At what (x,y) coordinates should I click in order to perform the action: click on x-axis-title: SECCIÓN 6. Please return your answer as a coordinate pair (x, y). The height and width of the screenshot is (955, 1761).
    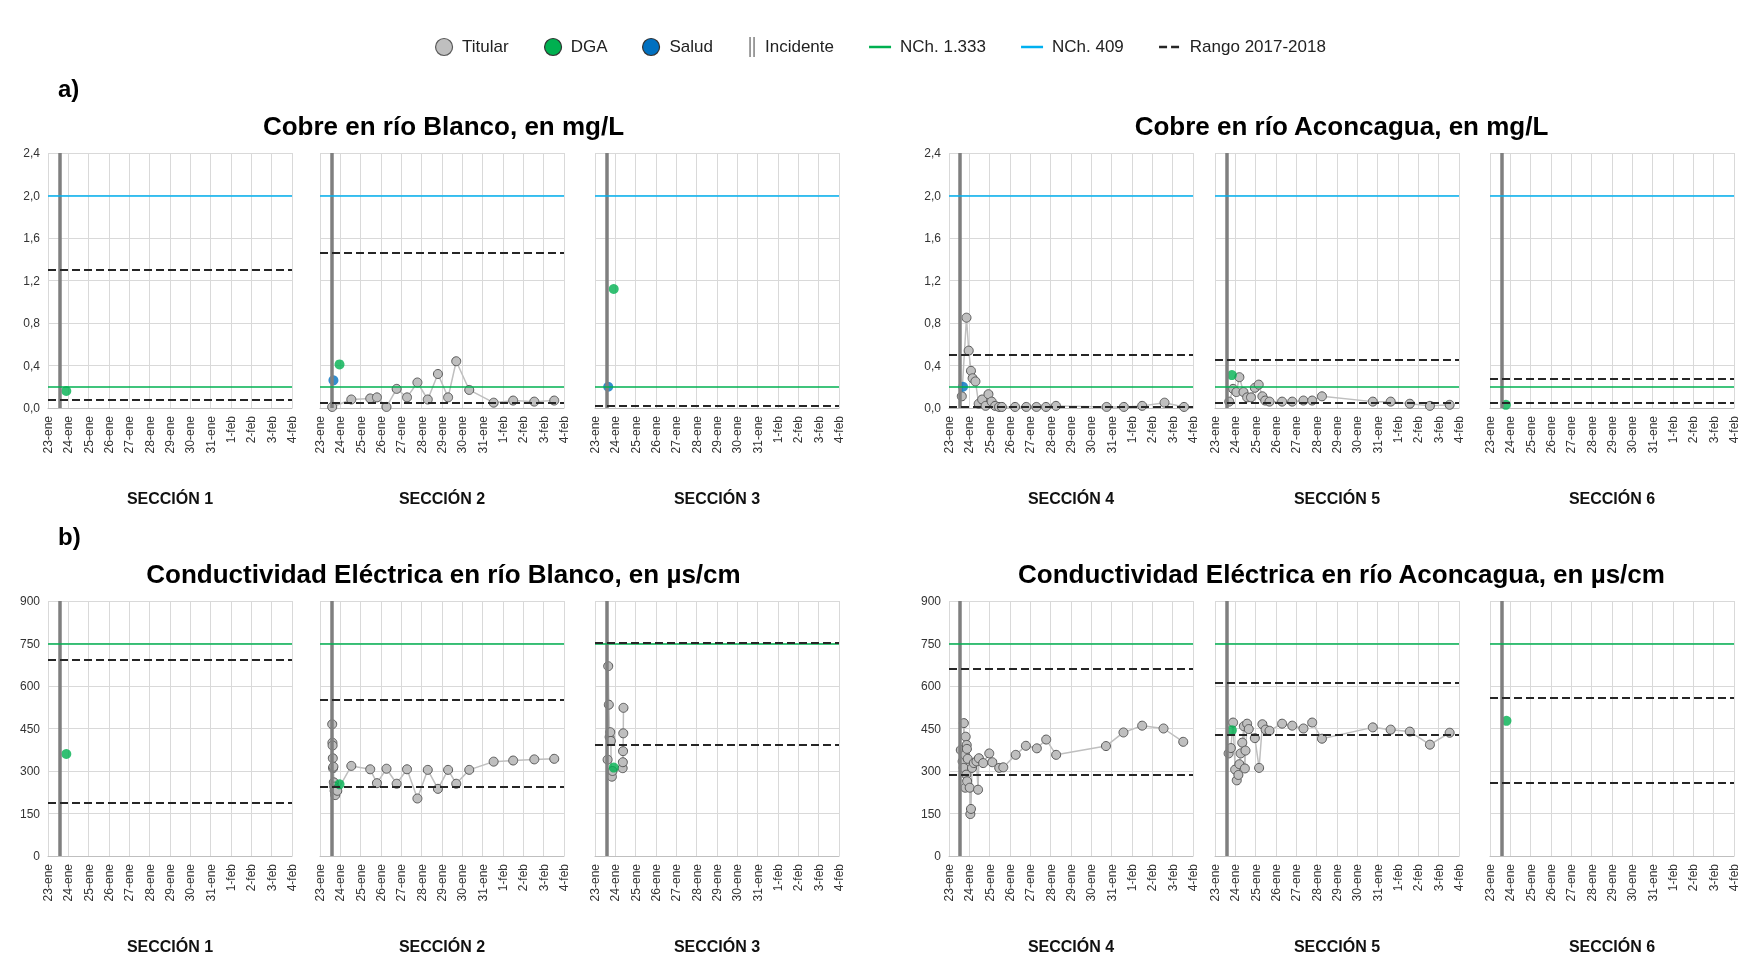
    Looking at the image, I should click on (1612, 497).